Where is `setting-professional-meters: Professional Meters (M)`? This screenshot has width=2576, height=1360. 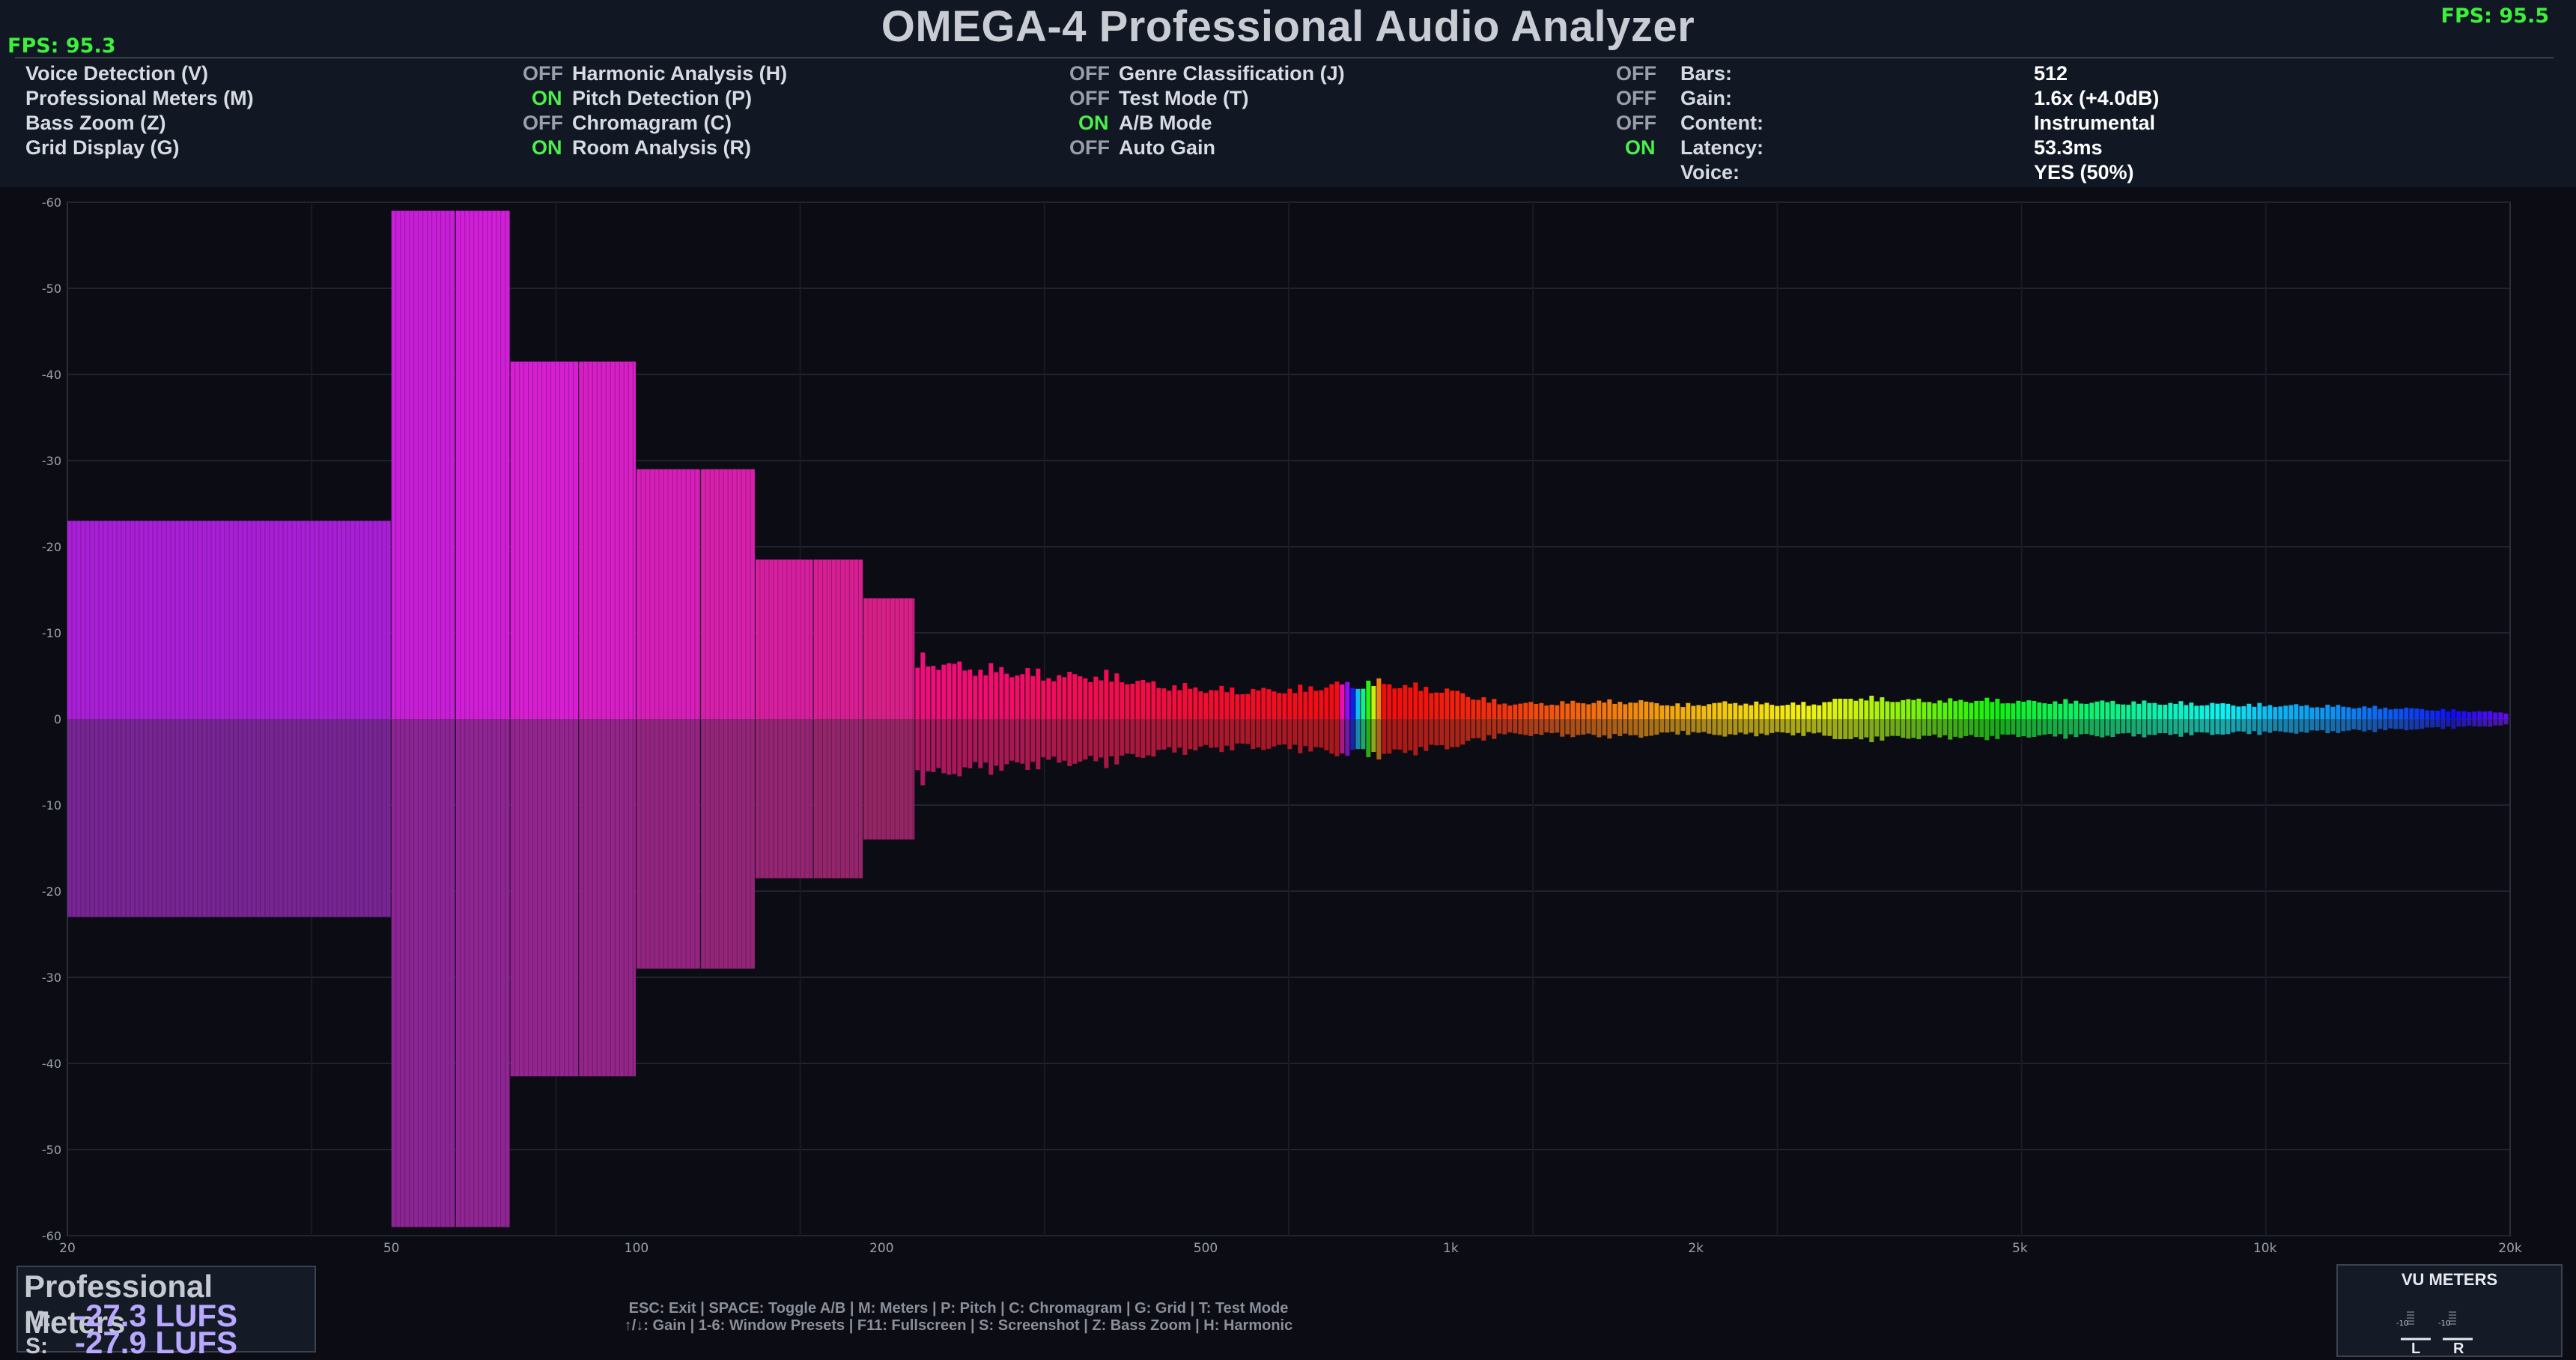 setting-professional-meters: Professional Meters (M) is located at coordinates (139, 98).